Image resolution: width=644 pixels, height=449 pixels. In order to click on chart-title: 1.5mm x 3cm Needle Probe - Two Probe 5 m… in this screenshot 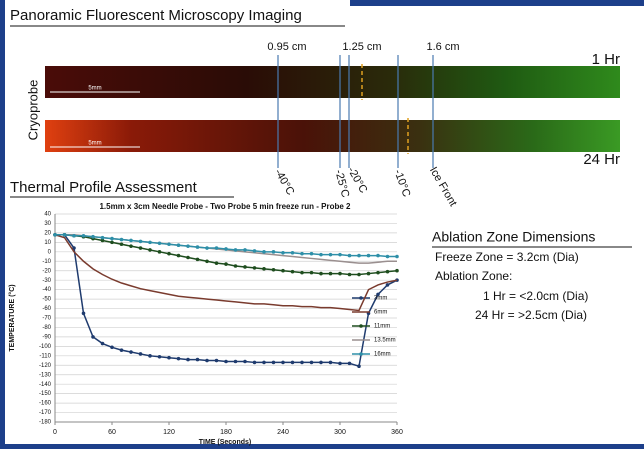, I will do `click(225, 206)`.